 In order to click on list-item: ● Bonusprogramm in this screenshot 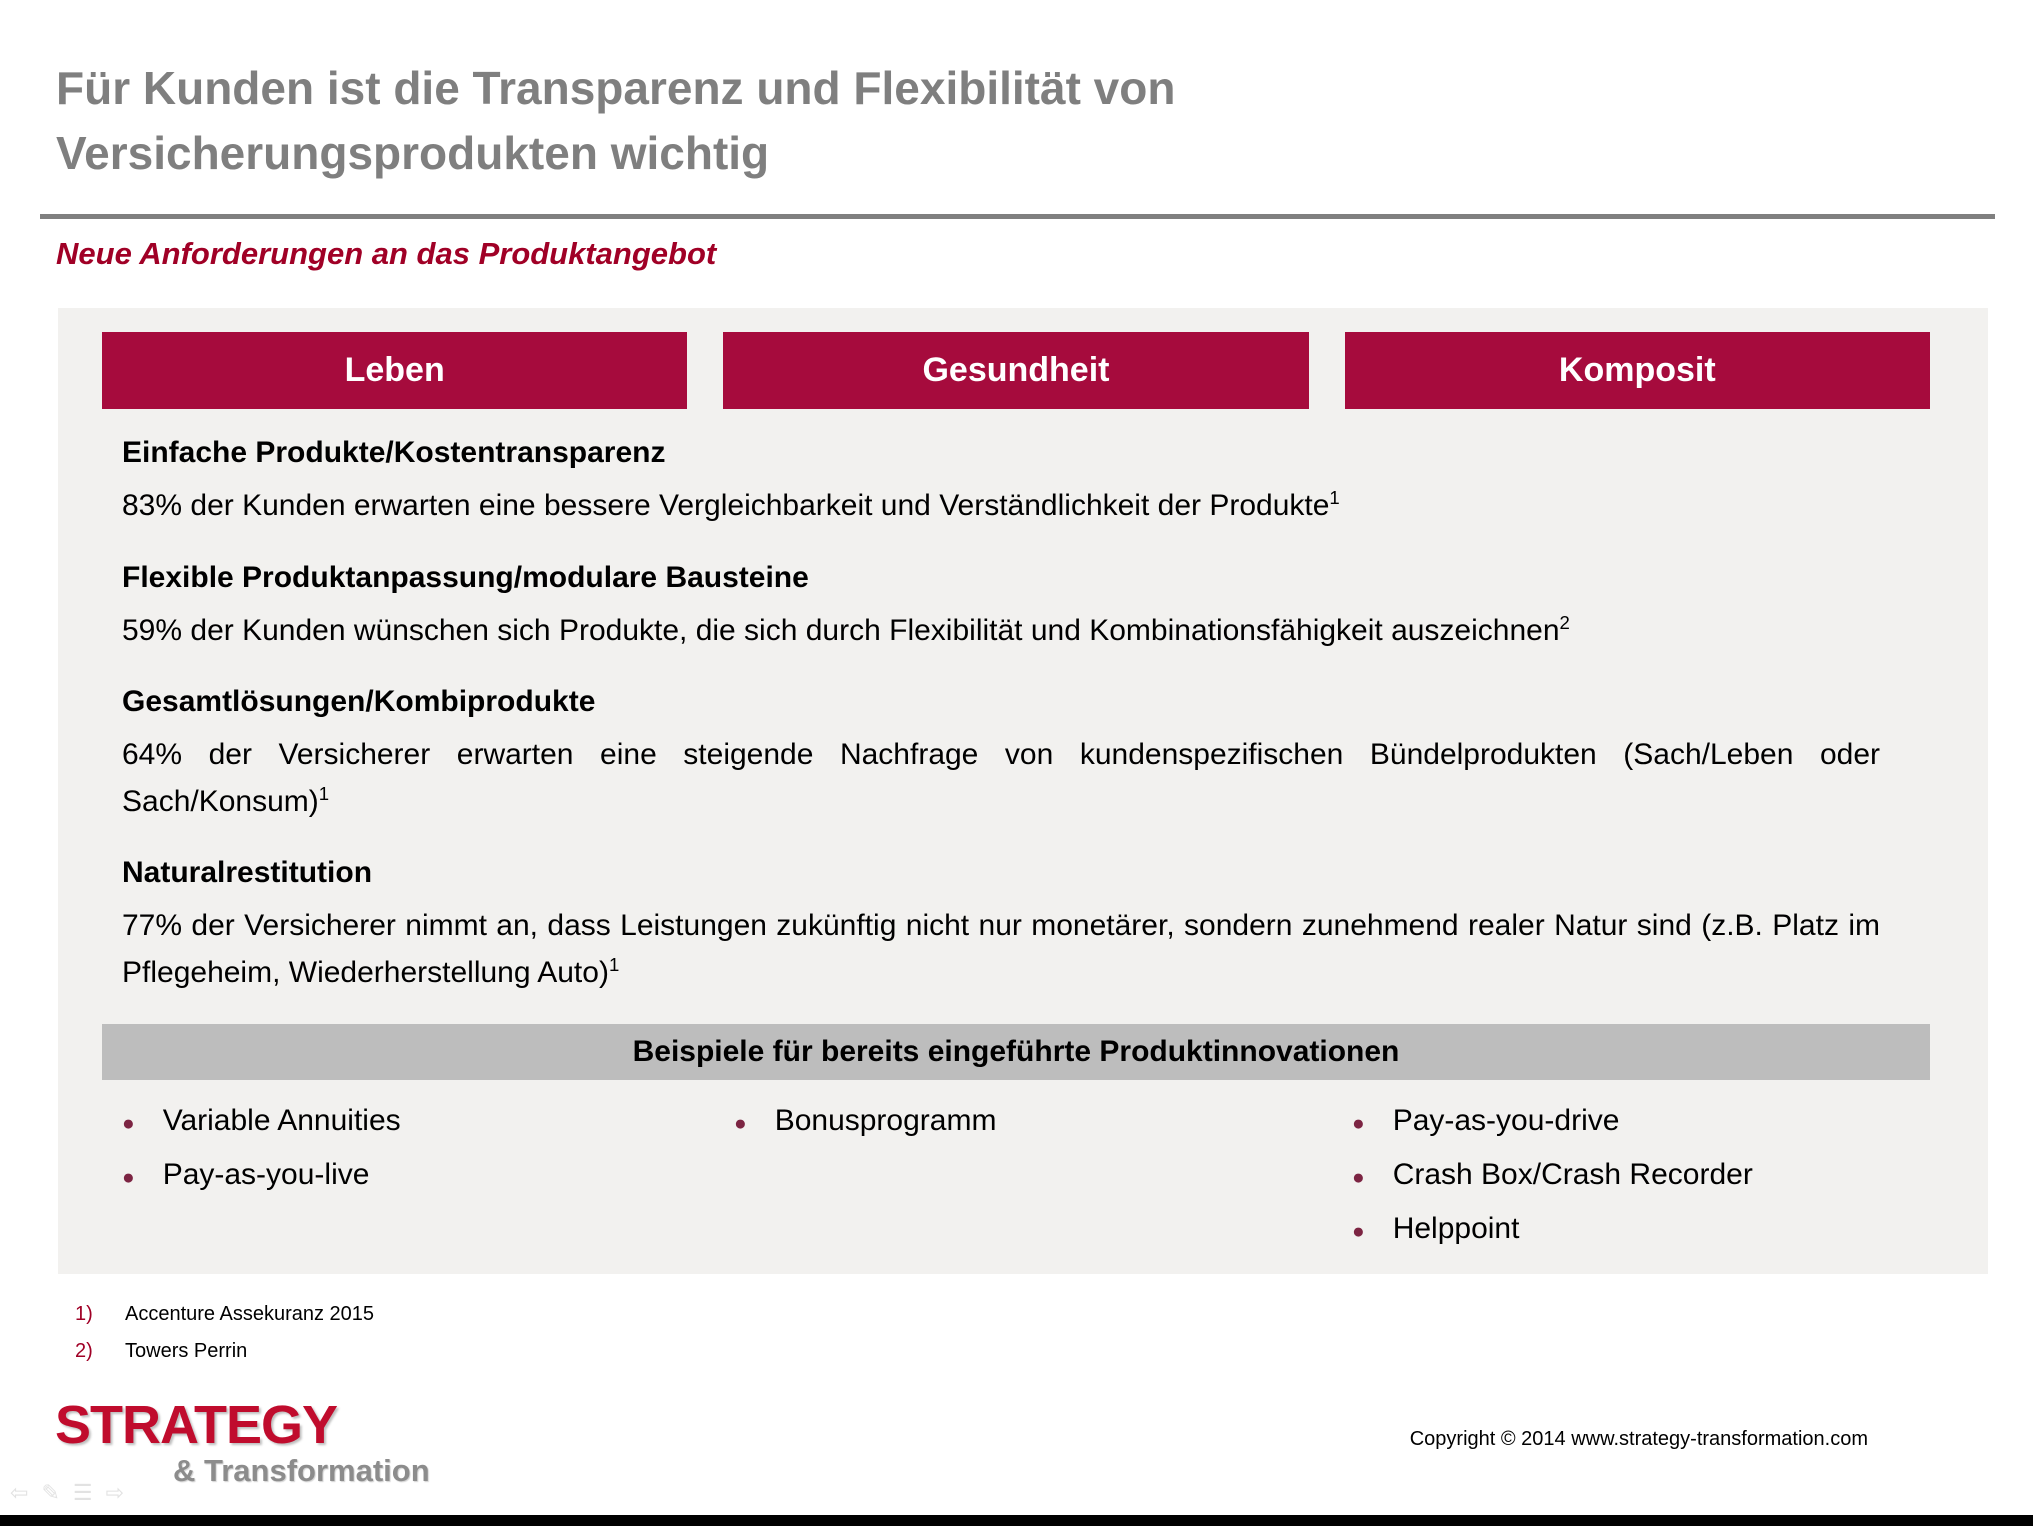, I will do `click(1023, 1121)`.